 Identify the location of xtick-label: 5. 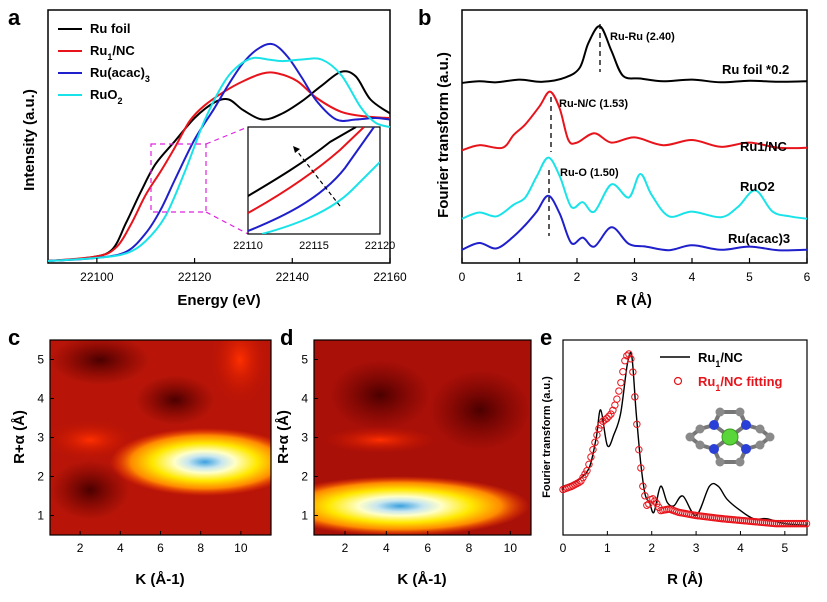
(784, 548).